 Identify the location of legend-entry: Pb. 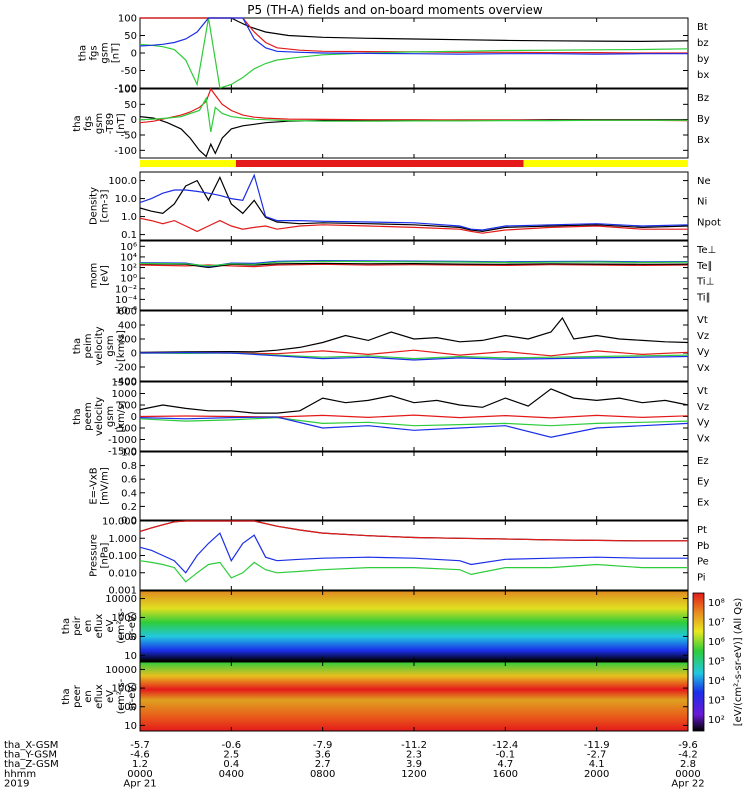
(703, 546).